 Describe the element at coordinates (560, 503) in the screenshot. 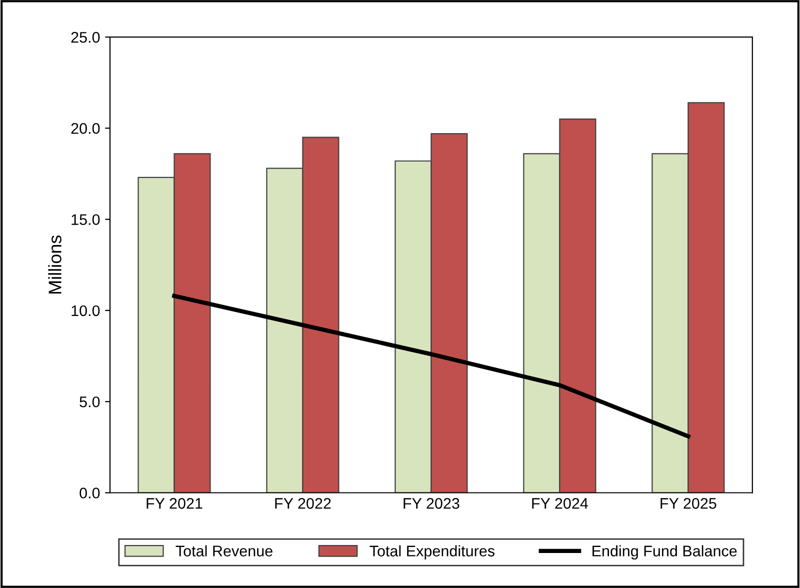

I see `x-tick-label: FY 2024` at that location.